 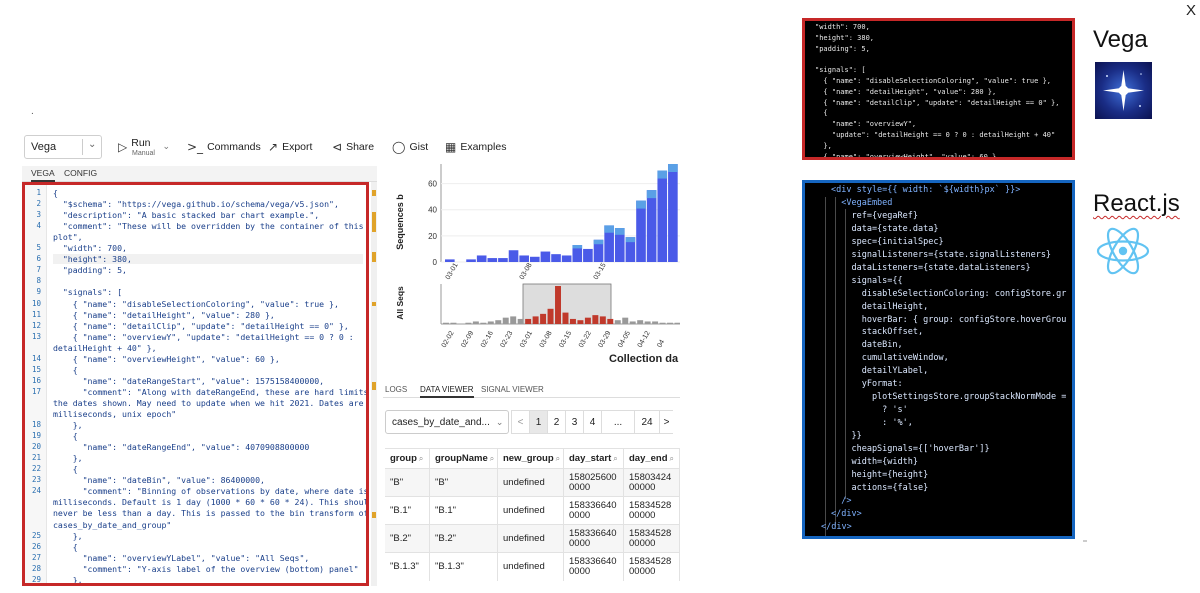 I want to click on table-cell: 158025600 0000, so click(x=594, y=483).